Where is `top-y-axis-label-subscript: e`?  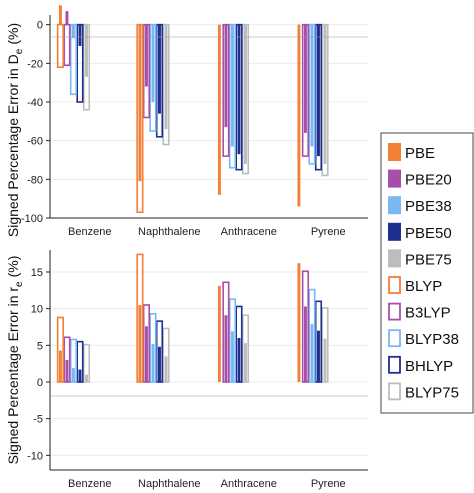 top-y-axis-label-subscript: e is located at coordinates (19, 51).